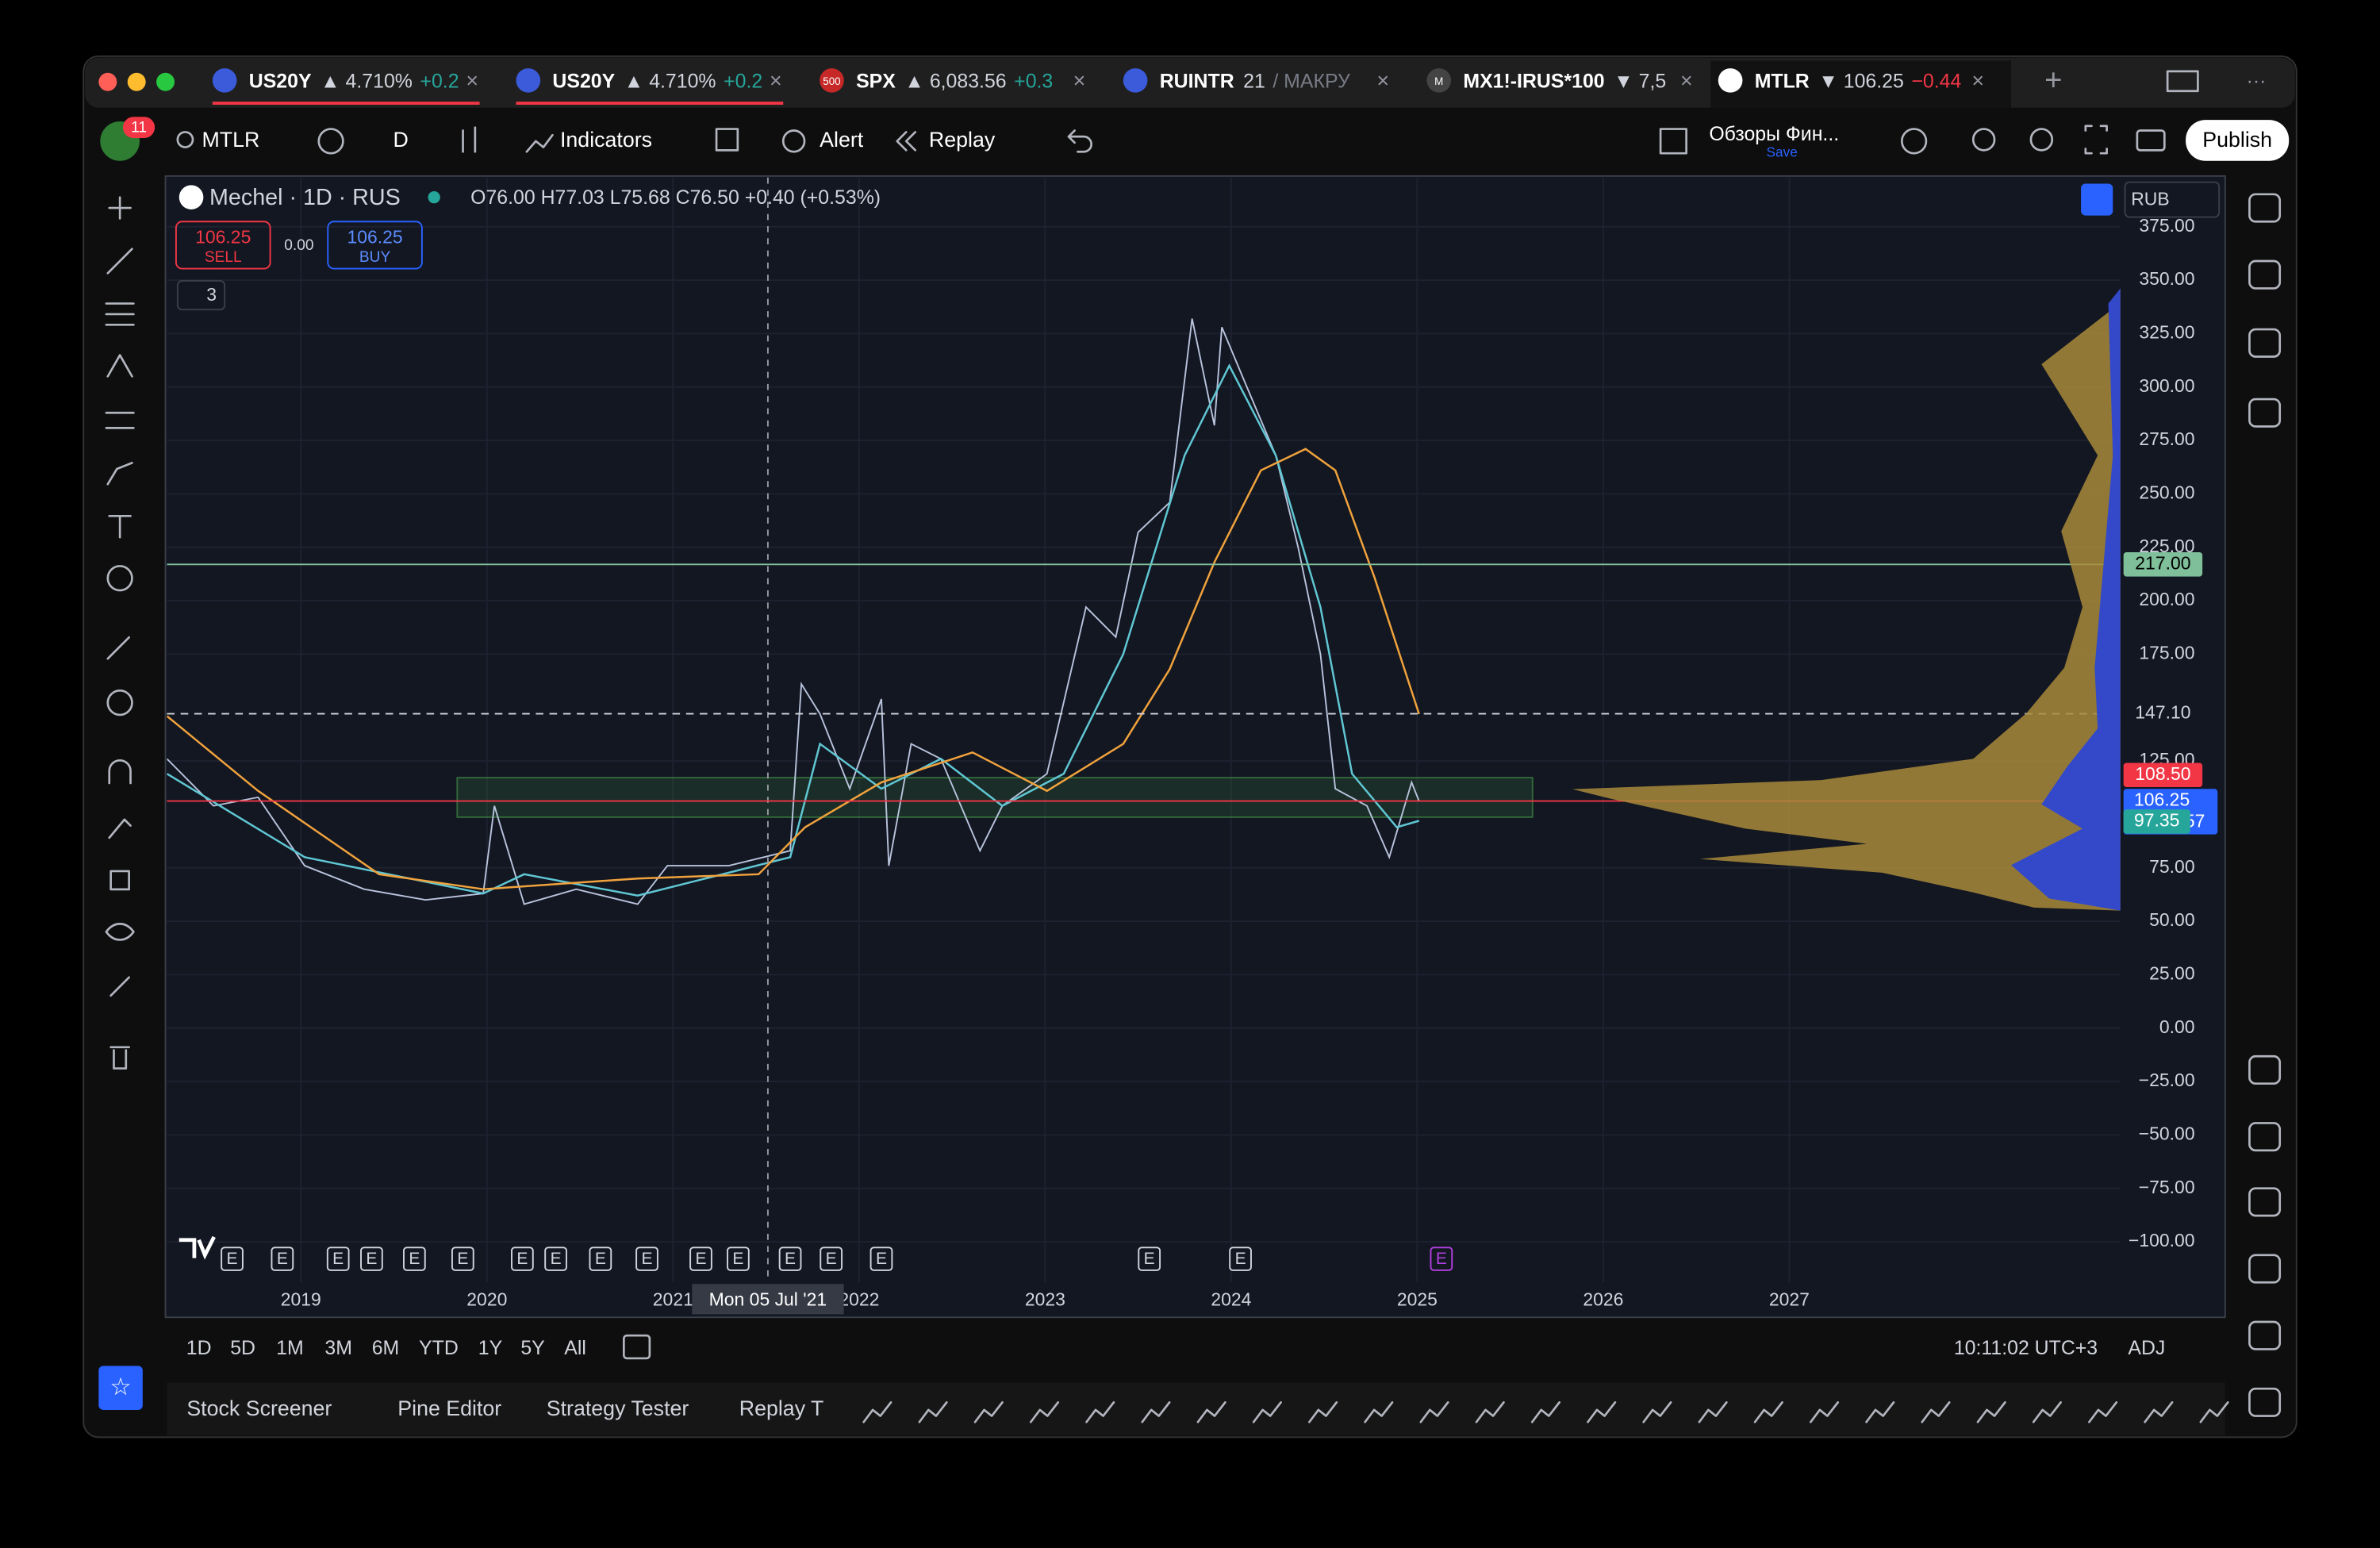  Describe the element at coordinates (354, 81) in the screenshot. I see `tab-label: US20Y ▲ 4.710% +0.2` at that location.